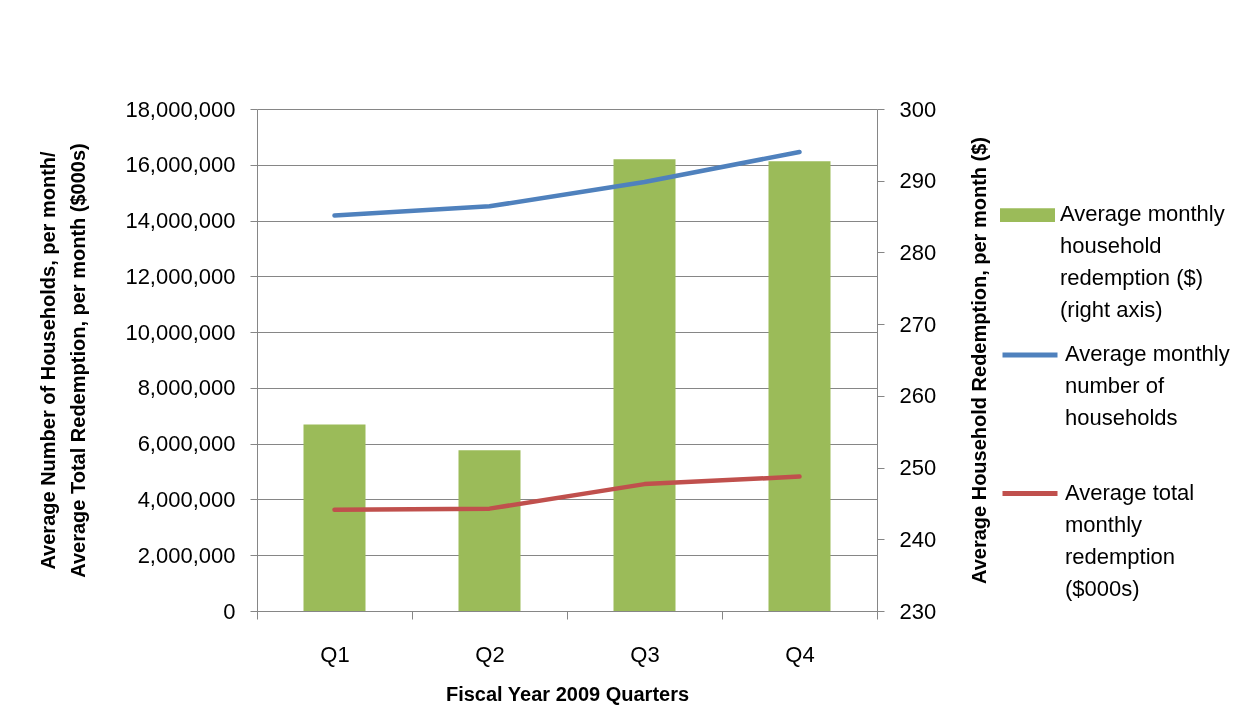 This screenshot has height=706, width=1260. Describe the element at coordinates (918, 468) in the screenshot. I see `y2-tick-label: 250` at that location.